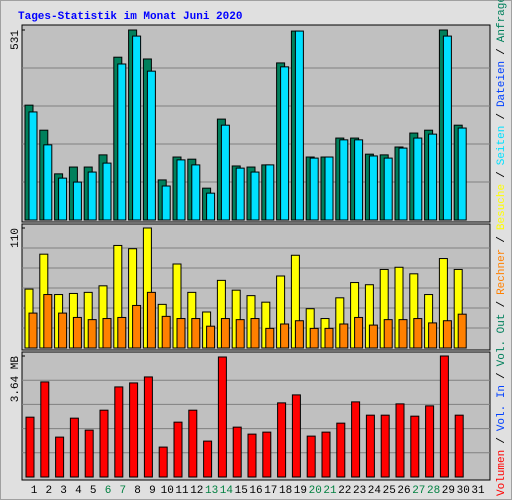 The height and width of the screenshot is (500, 512). I want to click on x-tick-label: 9, so click(152, 491).